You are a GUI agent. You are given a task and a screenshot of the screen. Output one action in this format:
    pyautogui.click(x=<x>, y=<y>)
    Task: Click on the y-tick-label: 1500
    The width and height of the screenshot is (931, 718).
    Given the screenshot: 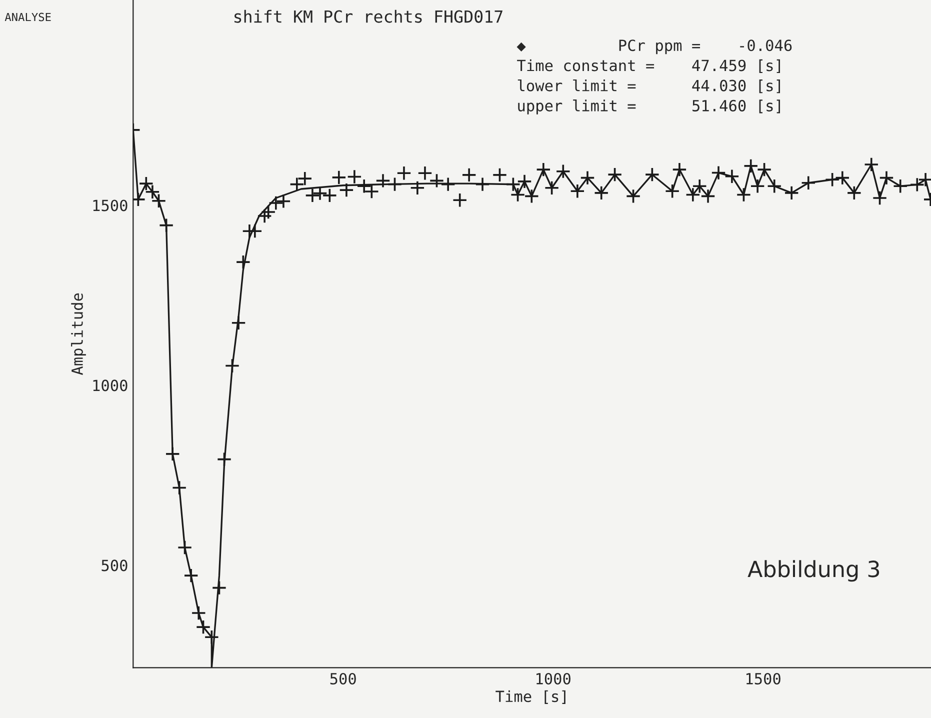 What is the action you would take?
    pyautogui.click(x=110, y=206)
    